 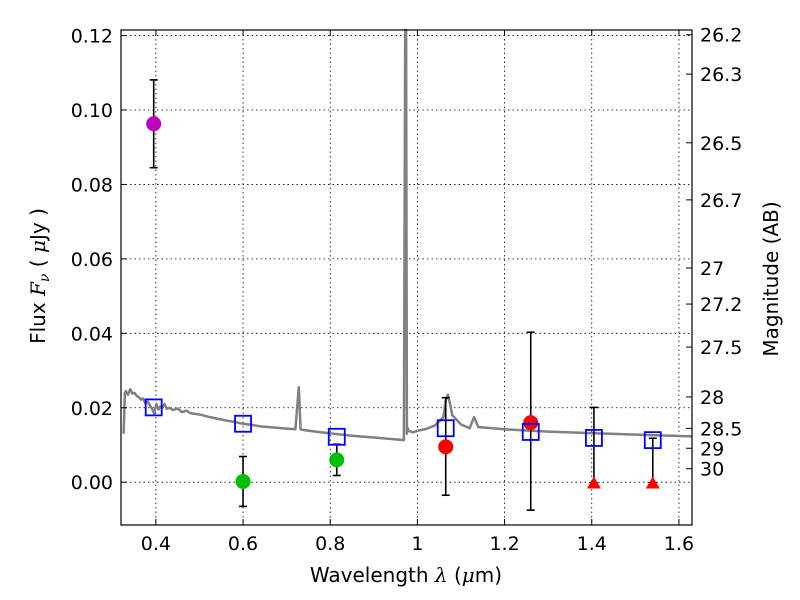 I want to click on x-axis-label: Wavelength λ (μm), so click(x=406, y=575).